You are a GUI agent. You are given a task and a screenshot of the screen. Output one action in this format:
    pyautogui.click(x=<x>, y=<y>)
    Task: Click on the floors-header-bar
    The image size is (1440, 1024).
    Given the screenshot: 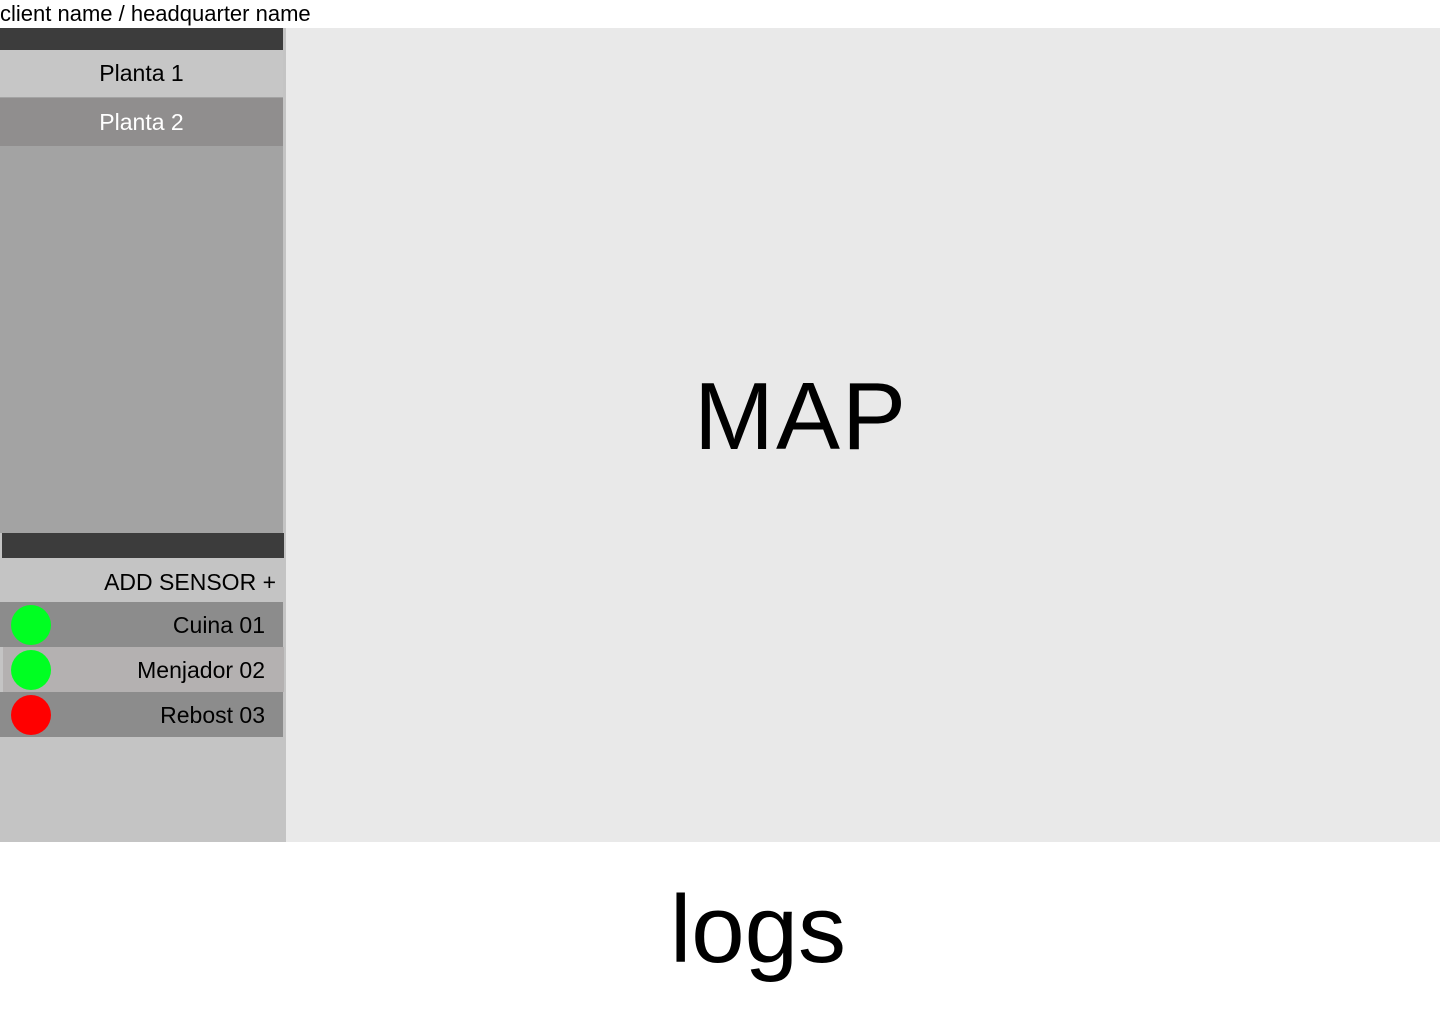 What is the action you would take?
    pyautogui.click(x=141, y=39)
    